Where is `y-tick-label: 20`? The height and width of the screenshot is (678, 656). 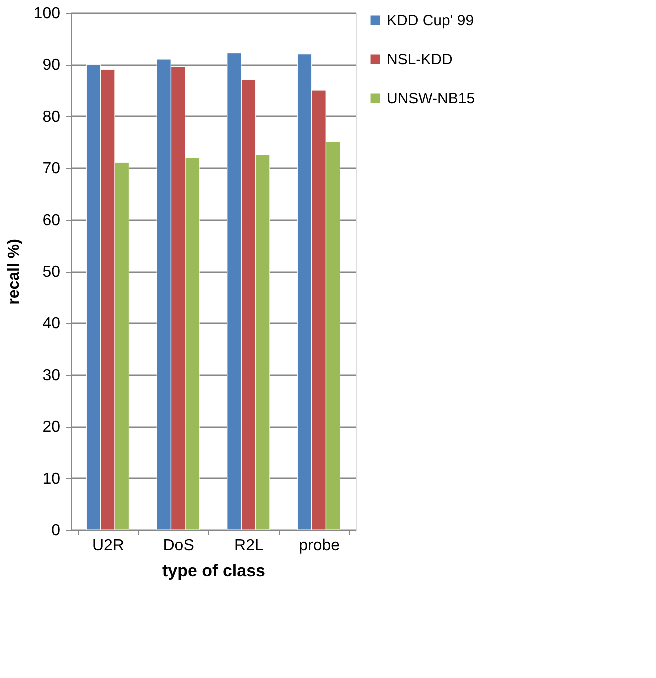 y-tick-label: 20 is located at coordinates (51, 427).